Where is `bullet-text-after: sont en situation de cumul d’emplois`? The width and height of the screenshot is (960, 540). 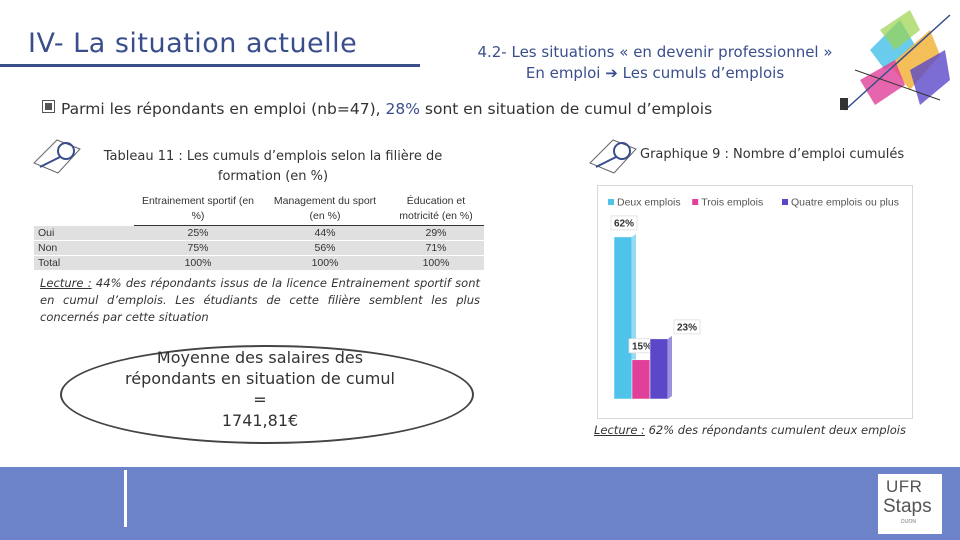
bullet-text-after: sont en situation de cumul d’emplois is located at coordinates (566, 109).